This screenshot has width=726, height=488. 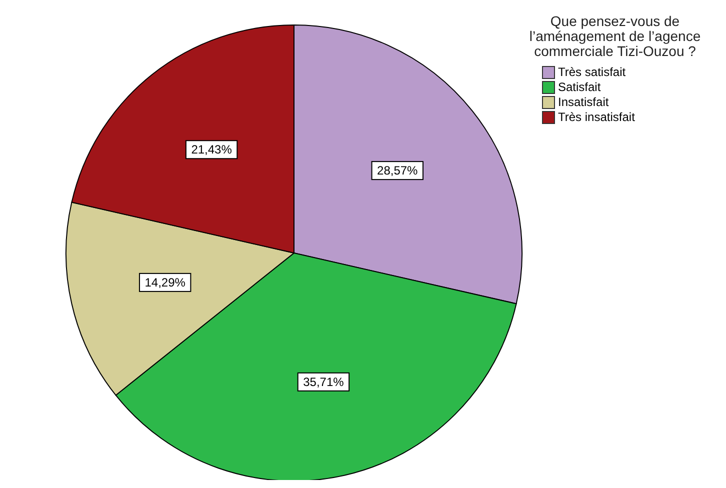 What do you see at coordinates (397, 171) in the screenshot?
I see `data-label: 28,57%` at bounding box center [397, 171].